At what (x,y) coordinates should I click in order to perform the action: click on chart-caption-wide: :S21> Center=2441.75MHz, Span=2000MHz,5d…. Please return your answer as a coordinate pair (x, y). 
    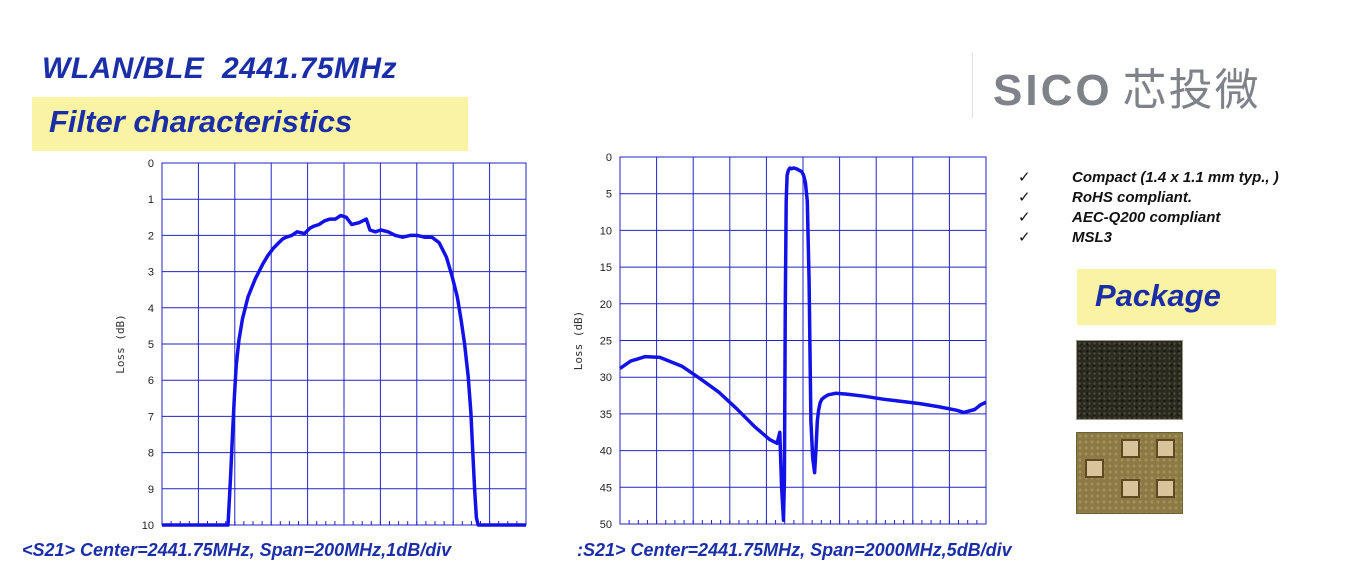
    Looking at the image, I should click on (794, 550).